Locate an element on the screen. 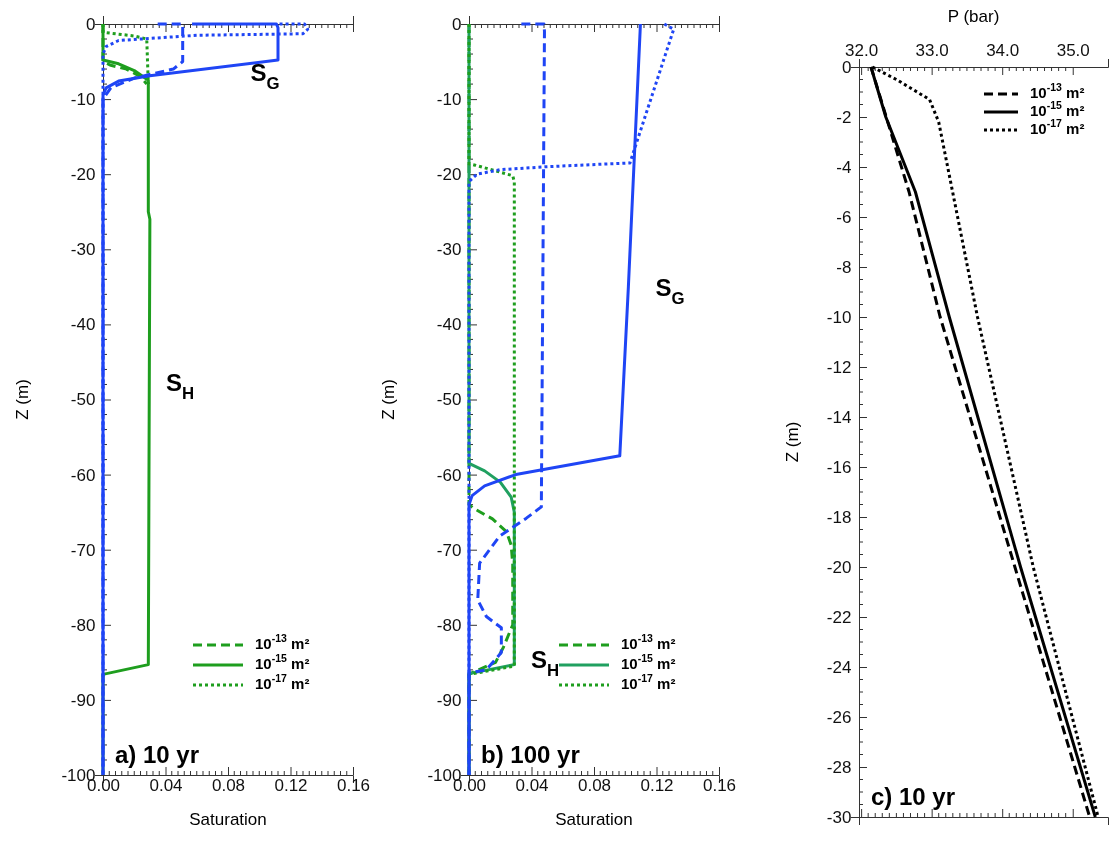 The image size is (1110, 845). y-tick-label: -4 is located at coordinates (844, 167).